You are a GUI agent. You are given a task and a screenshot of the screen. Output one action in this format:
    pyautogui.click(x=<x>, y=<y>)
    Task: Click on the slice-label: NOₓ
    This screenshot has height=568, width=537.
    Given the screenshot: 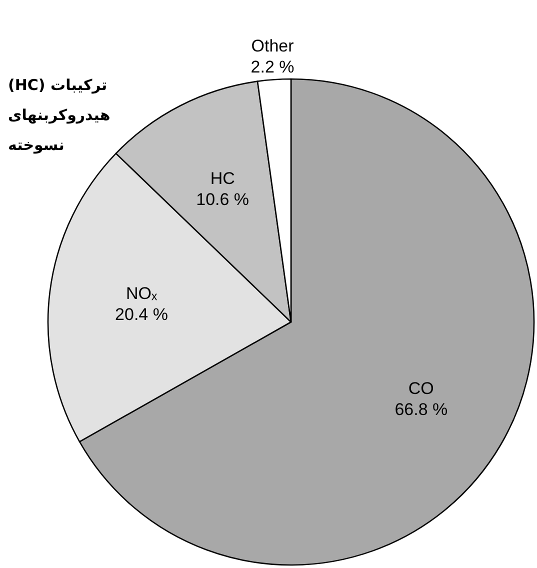 What is the action you would take?
    pyautogui.click(x=142, y=294)
    